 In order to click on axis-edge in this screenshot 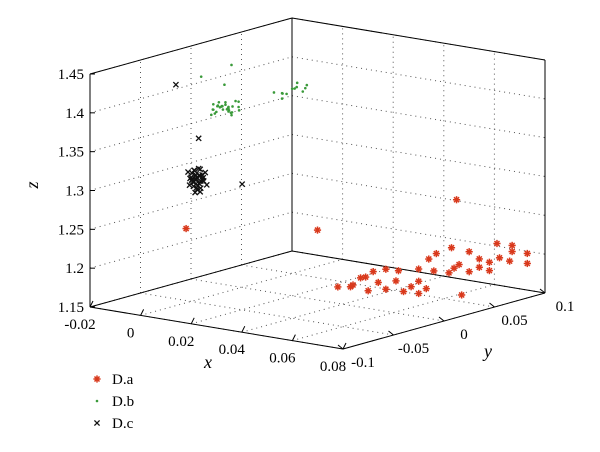, I will do `click(216, 328)`.